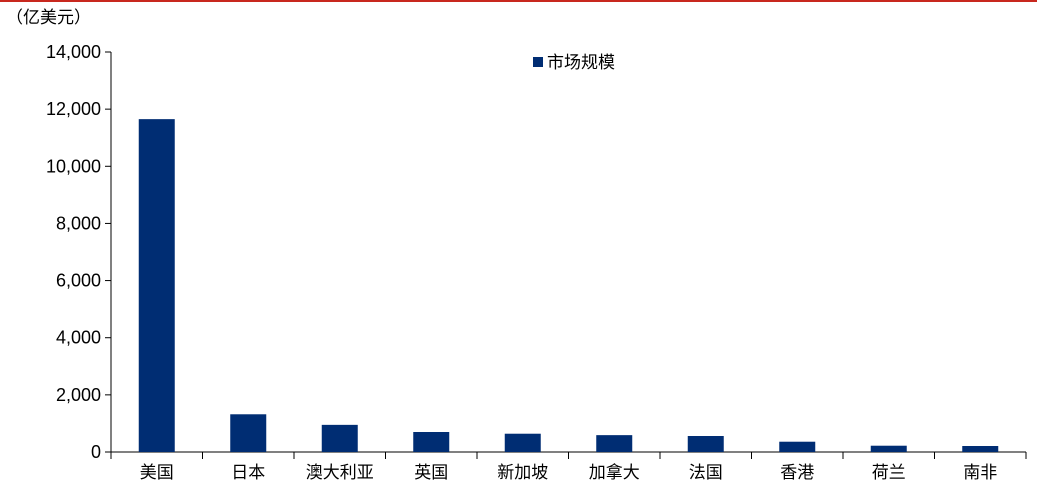 Image resolution: width=1037 pixels, height=486 pixels. I want to click on y-tick-label: 2,000, so click(78, 395).